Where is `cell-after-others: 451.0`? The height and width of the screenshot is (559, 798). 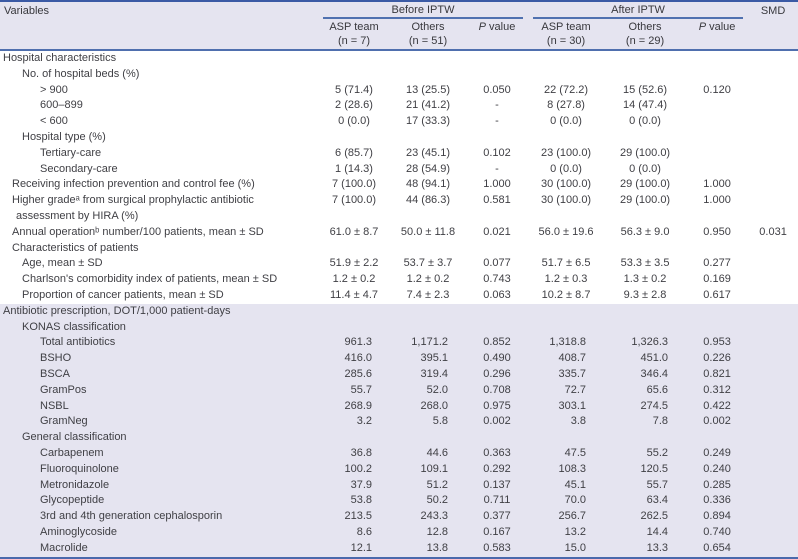 cell-after-others: 451.0 is located at coordinates (645, 359).